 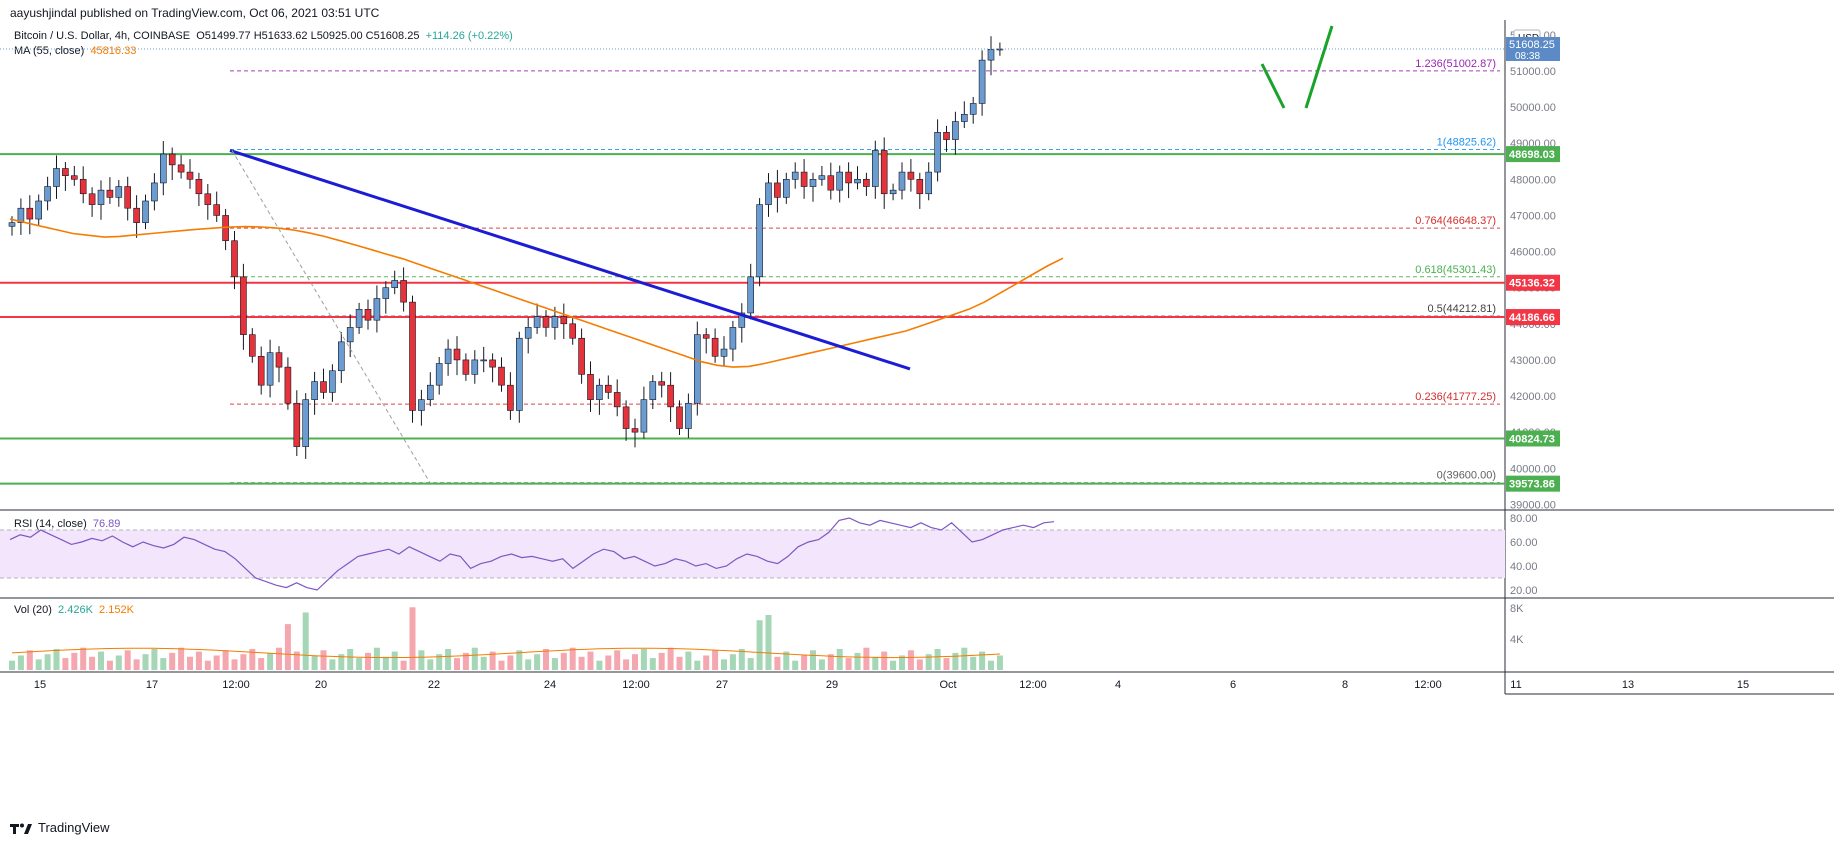 I want to click on ma-label: MA (55, close), so click(x=49, y=51).